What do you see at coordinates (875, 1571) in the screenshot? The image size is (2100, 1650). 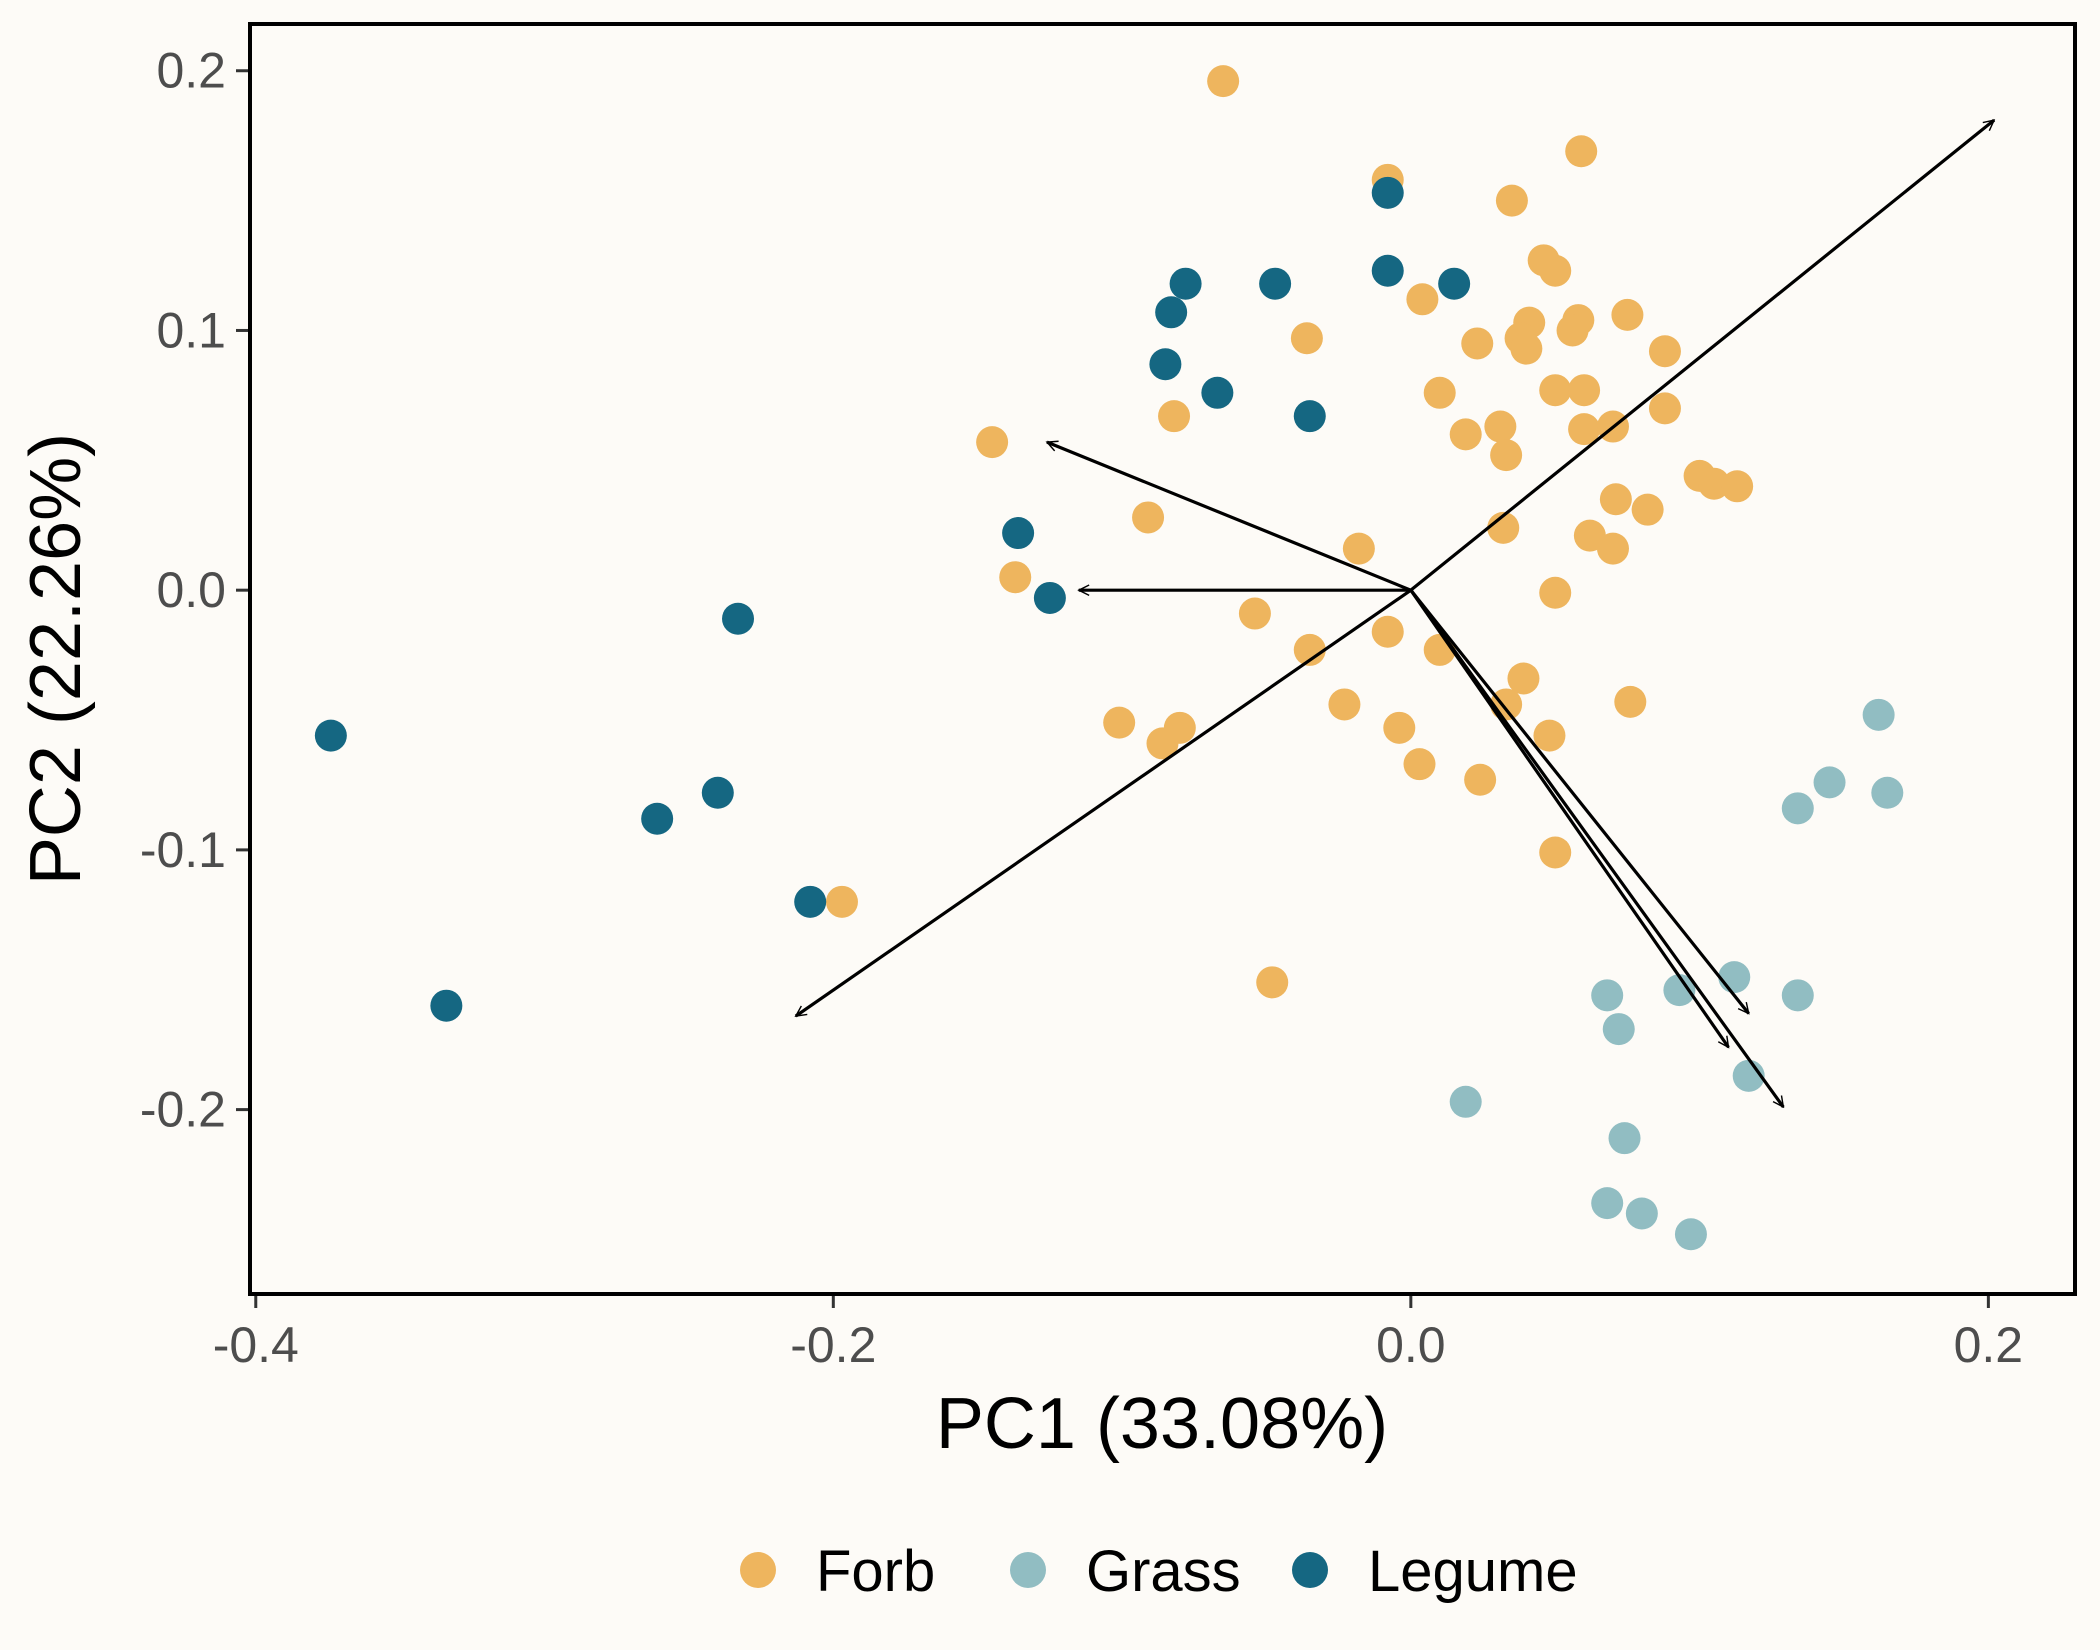 I see `legend-label-forb: Forb` at bounding box center [875, 1571].